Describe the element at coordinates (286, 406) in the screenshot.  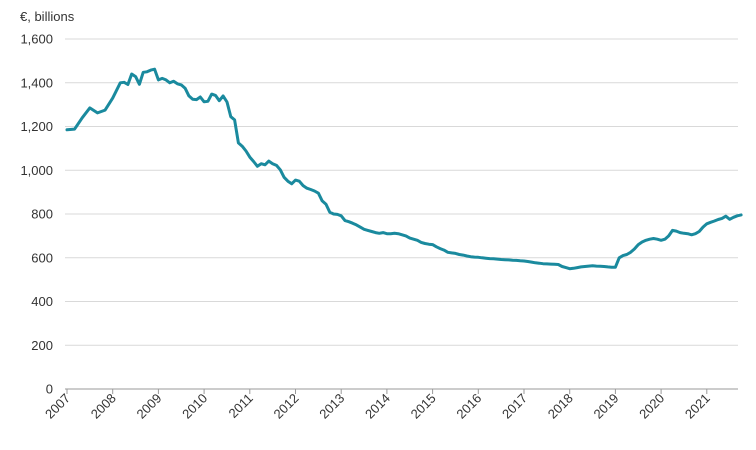
I see `x-tick-label: 2012` at that location.